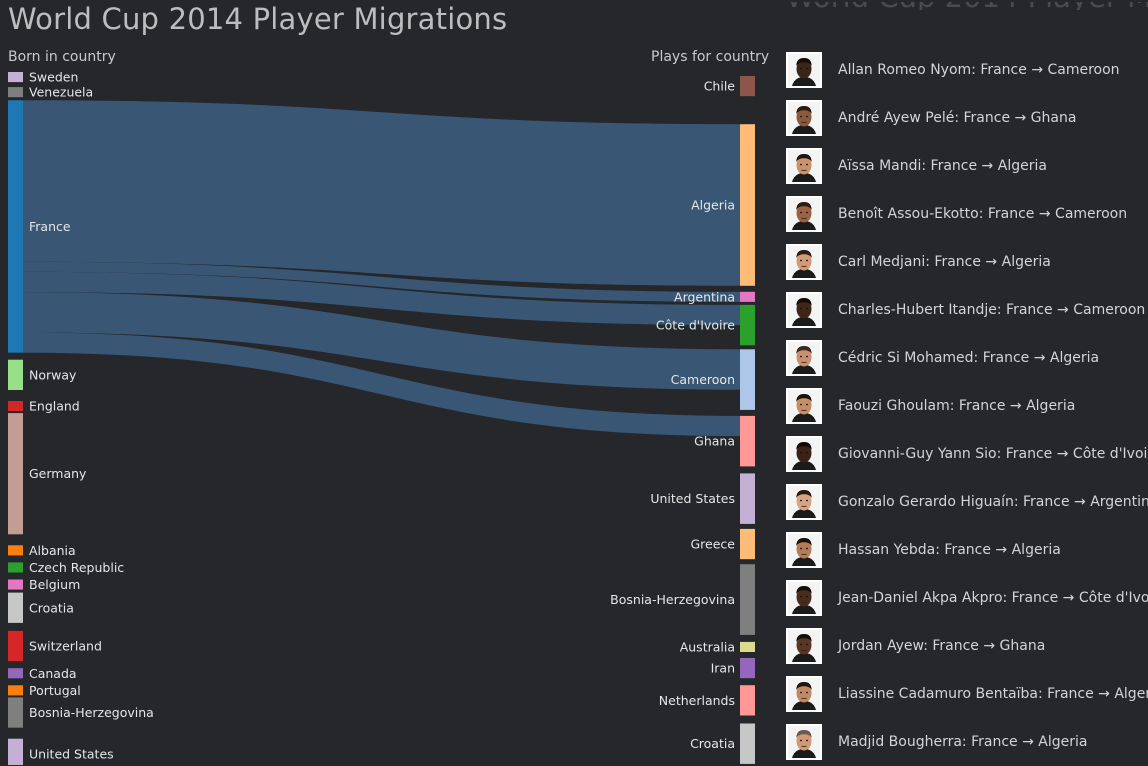  What do you see at coordinates (61, 751) in the screenshot?
I see `source-node-united-states: United States` at bounding box center [61, 751].